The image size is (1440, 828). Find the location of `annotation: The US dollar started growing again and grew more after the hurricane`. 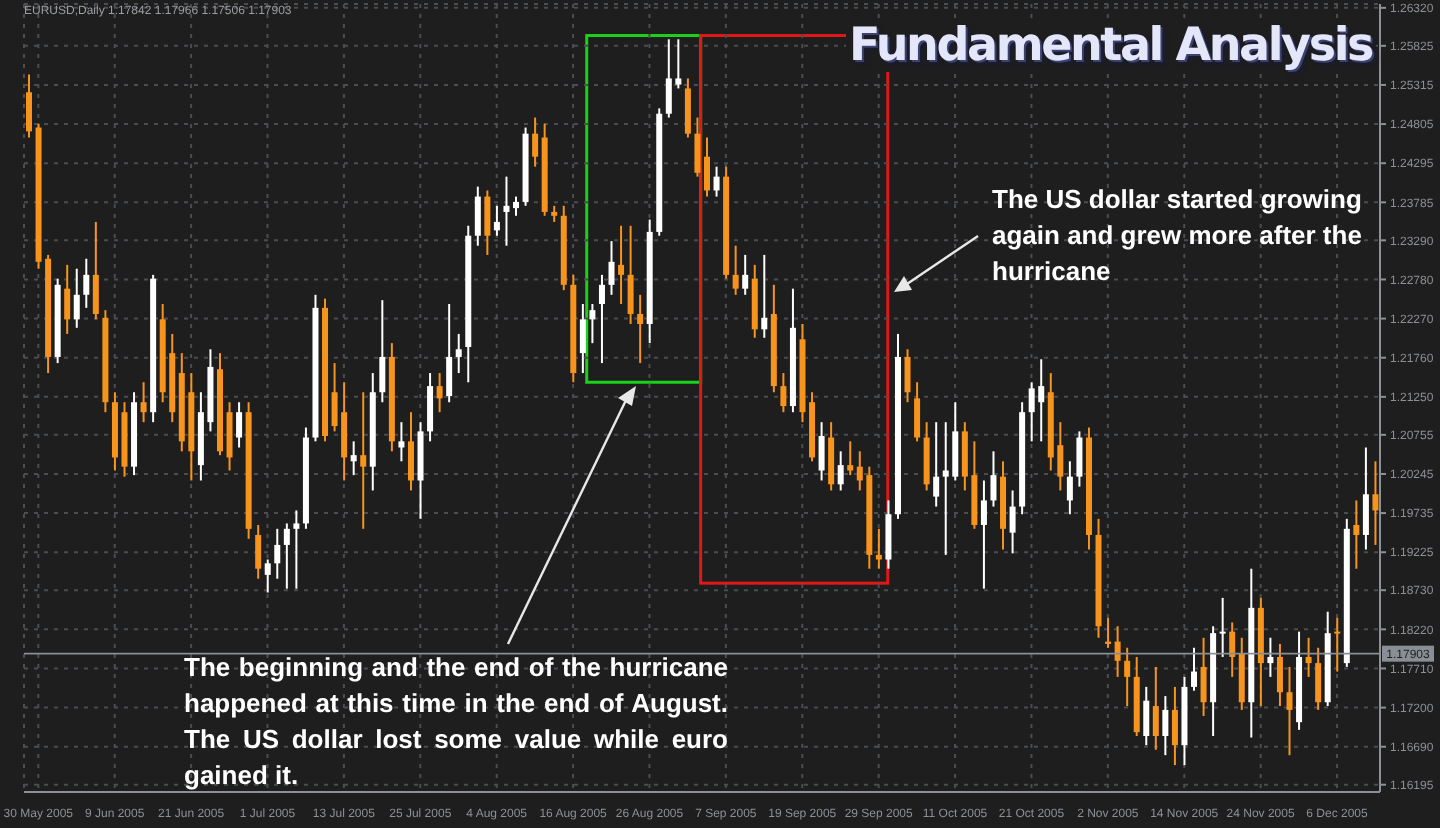

annotation: The US dollar started growing again and grew more after the hurricane is located at coordinates (1178, 236).